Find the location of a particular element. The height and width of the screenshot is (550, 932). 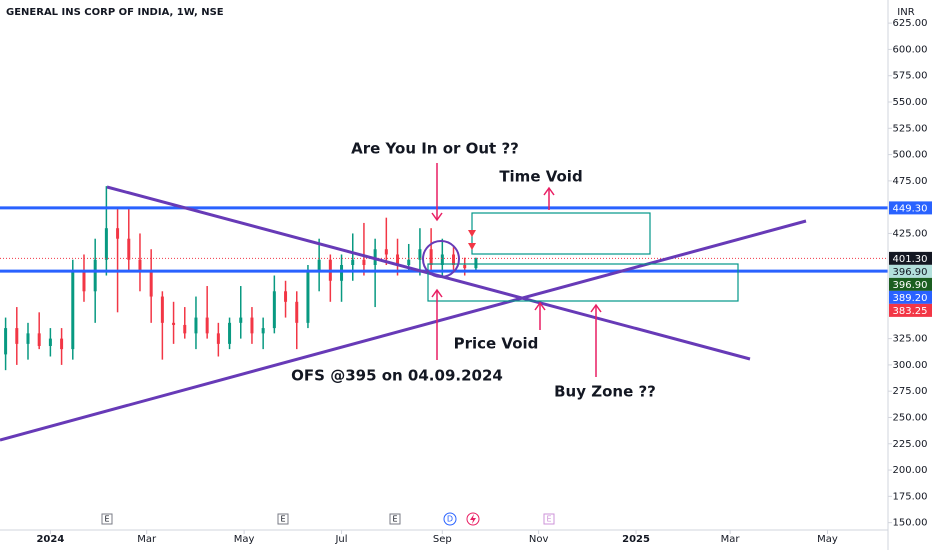

x-tick-label: 2024 is located at coordinates (50, 539).